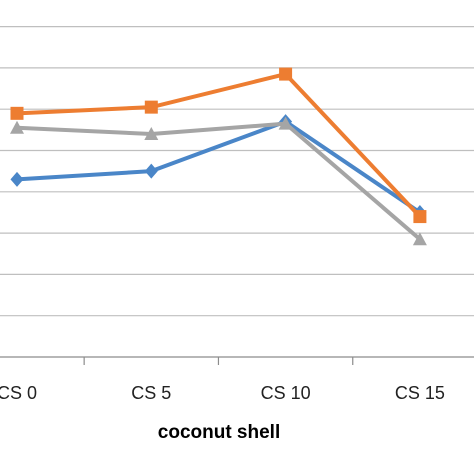  Describe the element at coordinates (420, 393) in the screenshot. I see `x-tick-label: CS 15` at that location.